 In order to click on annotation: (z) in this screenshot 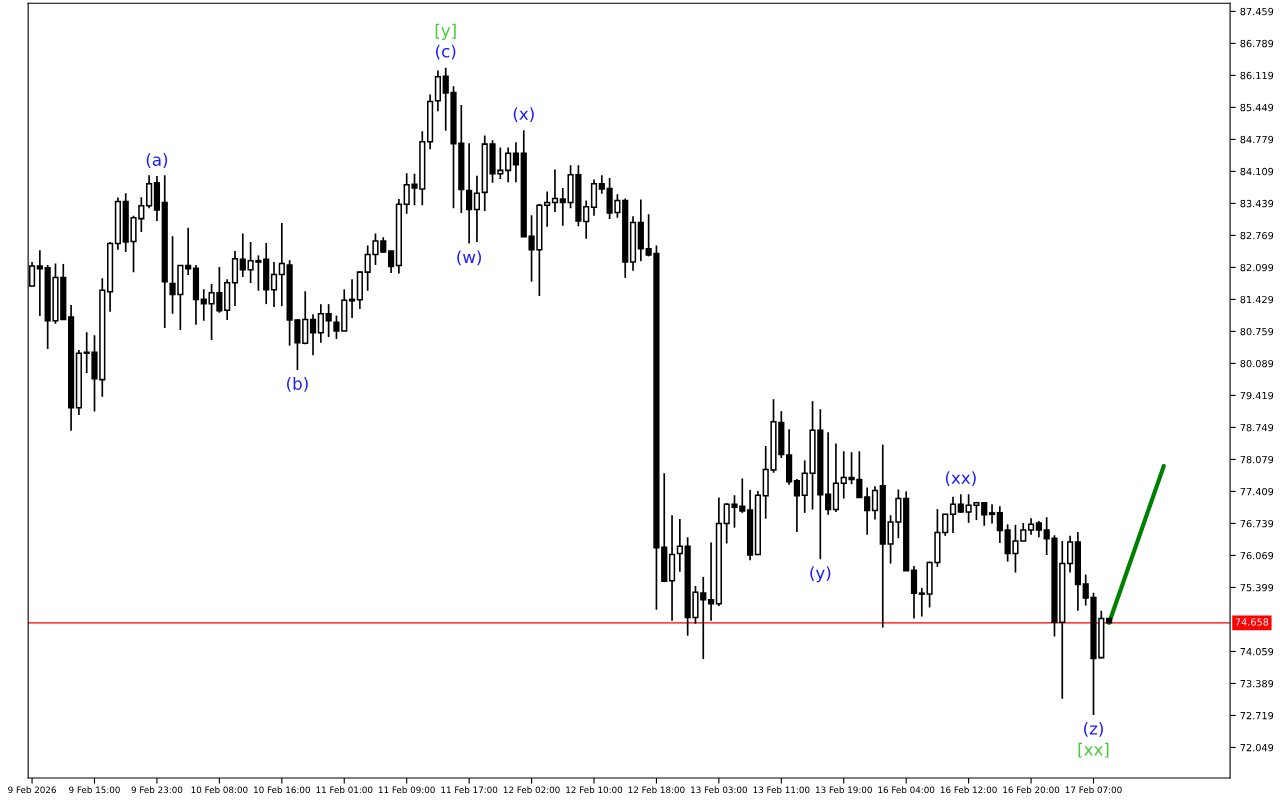, I will do `click(1093, 729)`.